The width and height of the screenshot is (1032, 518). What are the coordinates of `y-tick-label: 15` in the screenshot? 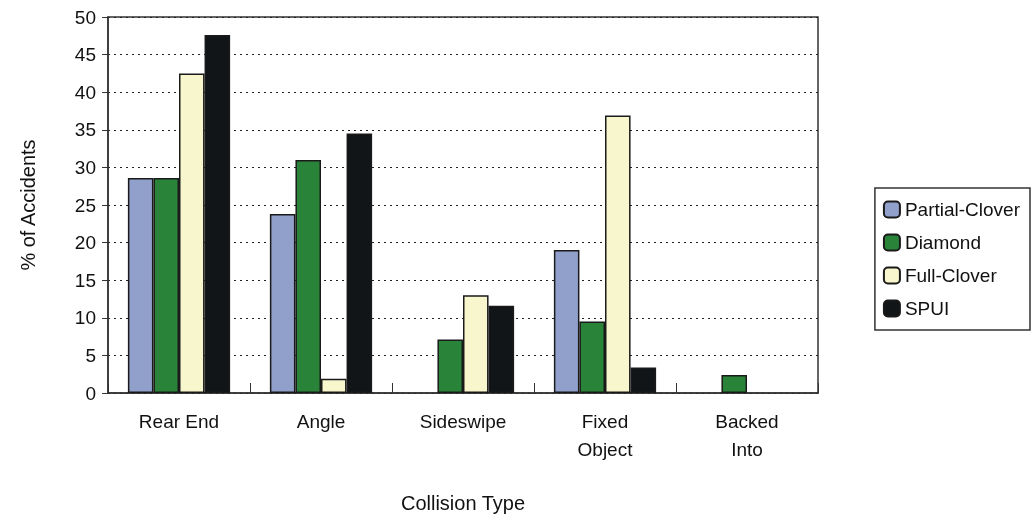 It's located at (85, 280).